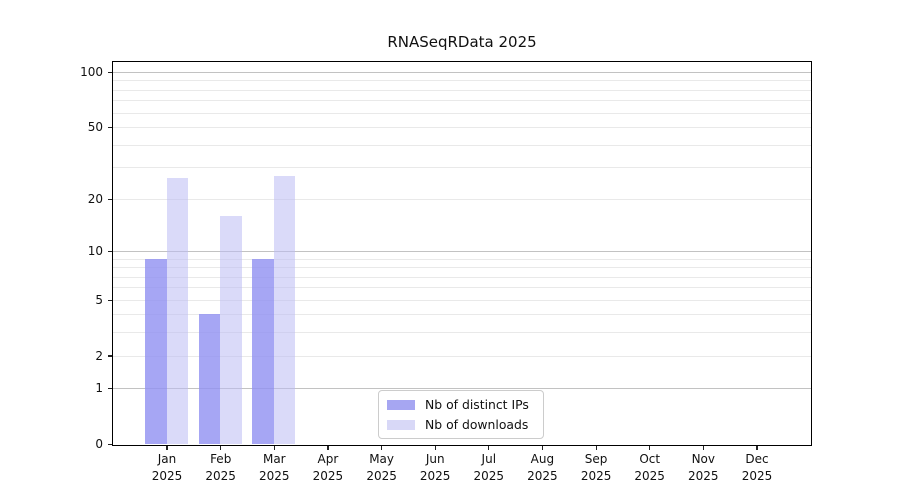 This screenshot has width=900, height=500. What do you see at coordinates (401, 424) in the screenshot?
I see `legend-swatch-downloads` at bounding box center [401, 424].